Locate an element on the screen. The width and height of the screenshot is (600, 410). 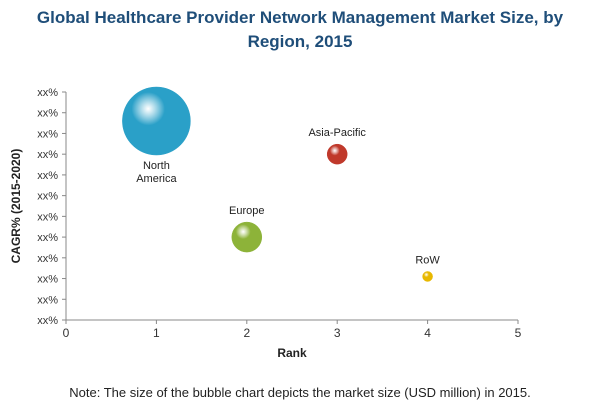
x-tick-label: 5 is located at coordinates (518, 333).